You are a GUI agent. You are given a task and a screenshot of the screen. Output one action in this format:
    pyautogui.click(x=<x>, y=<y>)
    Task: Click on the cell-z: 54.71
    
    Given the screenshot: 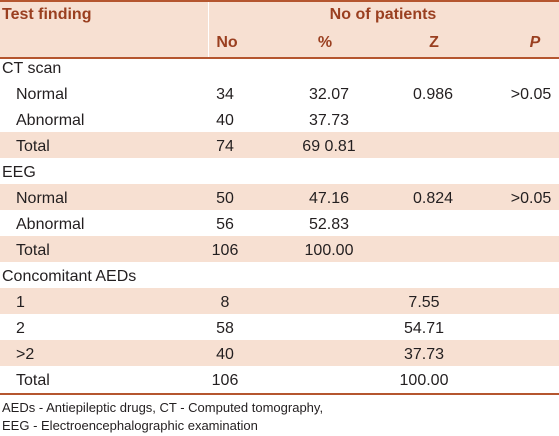 What is the action you would take?
    pyautogui.click(x=424, y=328)
    